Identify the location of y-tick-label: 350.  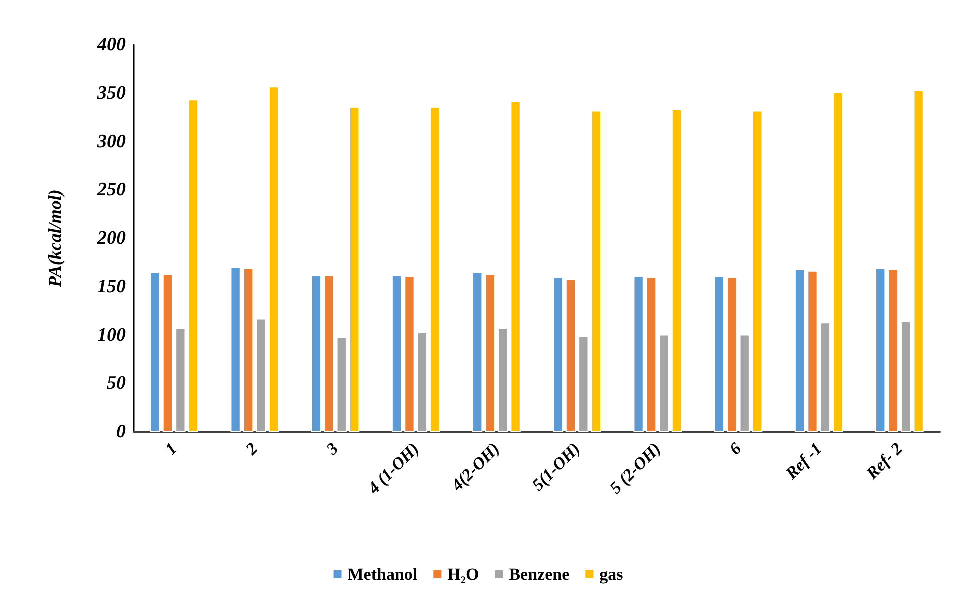
(111, 93).